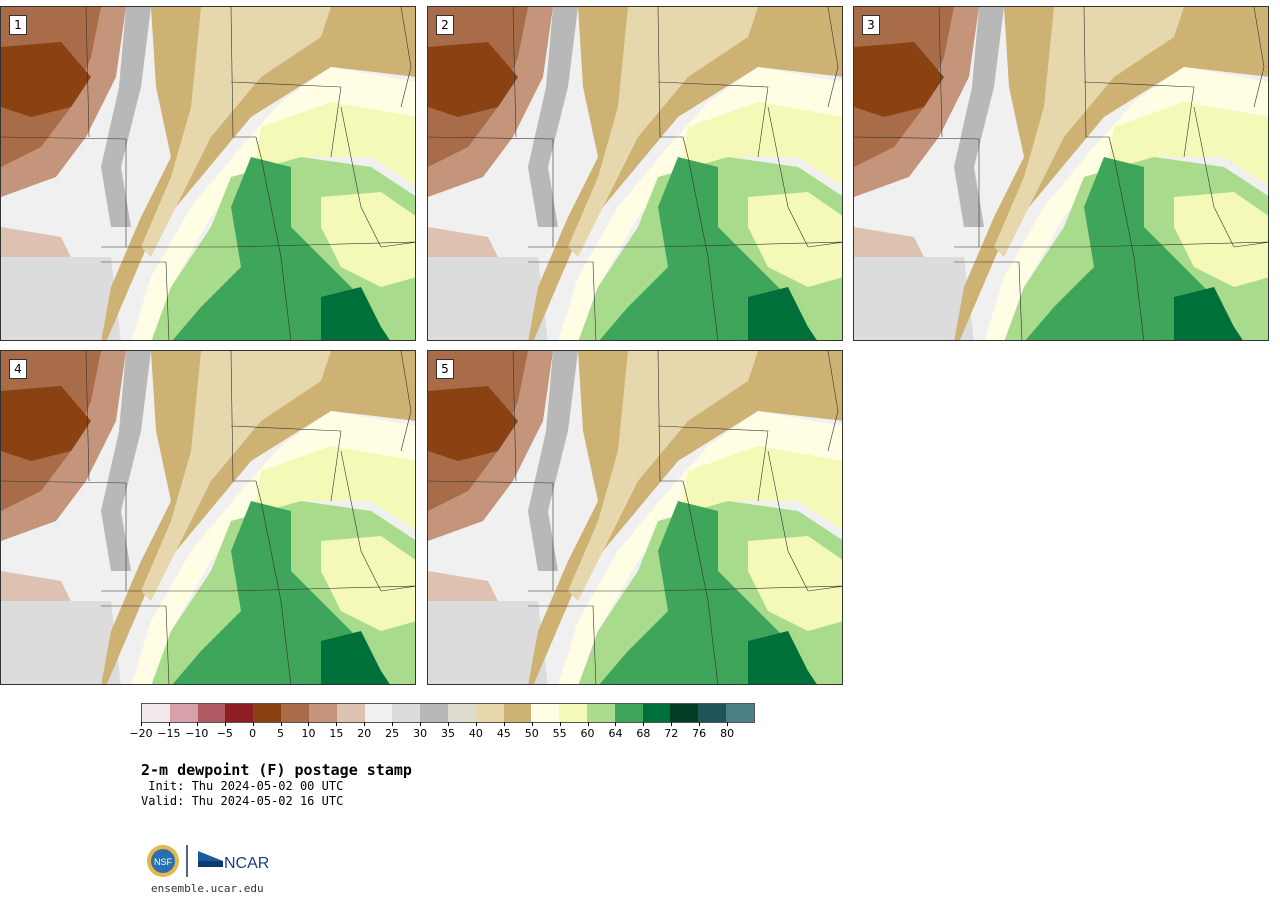 This screenshot has height=901, width=1280. Describe the element at coordinates (587, 733) in the screenshot. I see `colorbar-tick-label: 60` at that location.